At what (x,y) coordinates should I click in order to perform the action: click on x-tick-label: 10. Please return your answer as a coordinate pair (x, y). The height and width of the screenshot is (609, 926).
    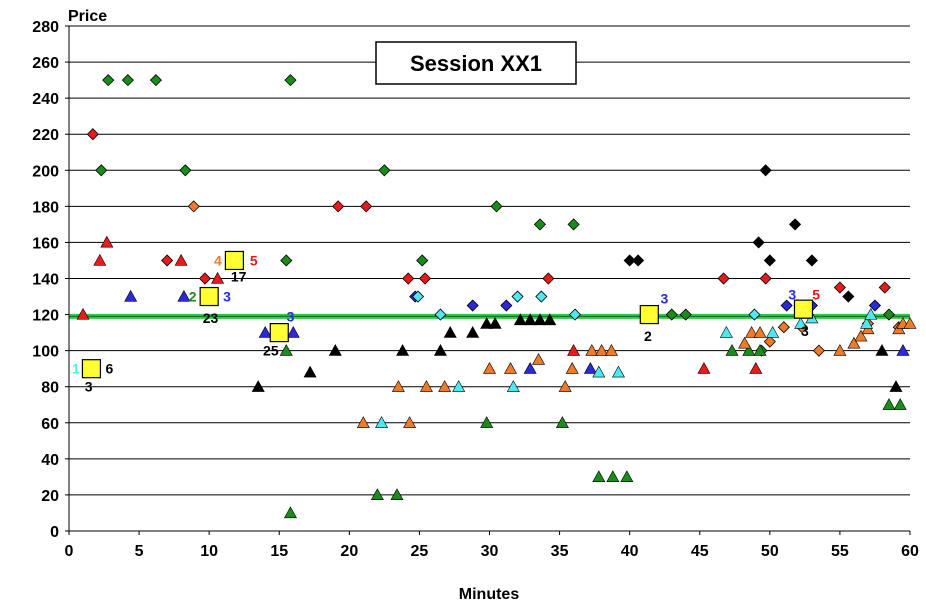
    Looking at the image, I should click on (209, 551).